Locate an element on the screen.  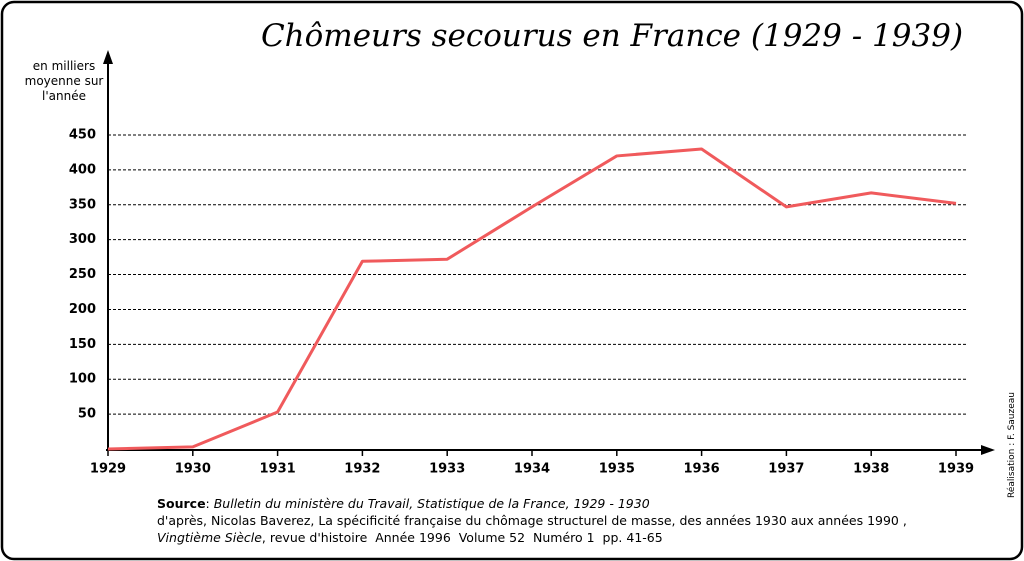
y-axis-arrow is located at coordinates (108, 57).